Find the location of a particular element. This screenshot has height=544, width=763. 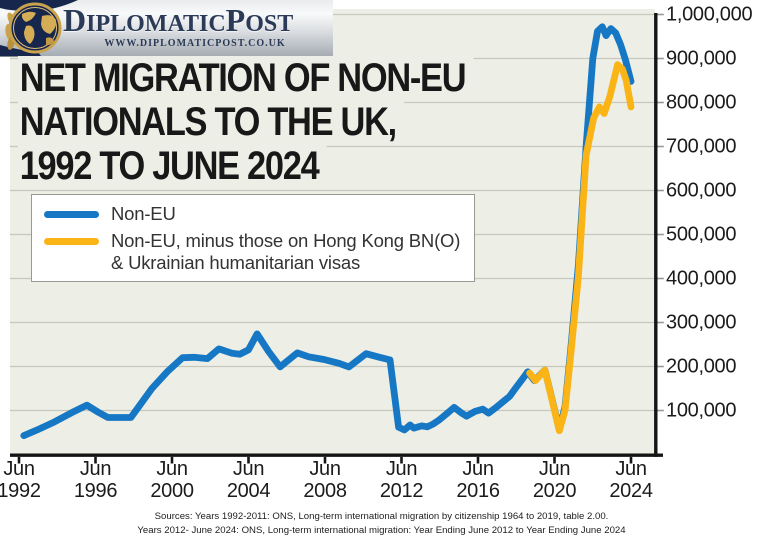

header-banner: DIPLOMATICPOST WWW.DIPLOMATICPOST.CO.UK is located at coordinates (166, 28).